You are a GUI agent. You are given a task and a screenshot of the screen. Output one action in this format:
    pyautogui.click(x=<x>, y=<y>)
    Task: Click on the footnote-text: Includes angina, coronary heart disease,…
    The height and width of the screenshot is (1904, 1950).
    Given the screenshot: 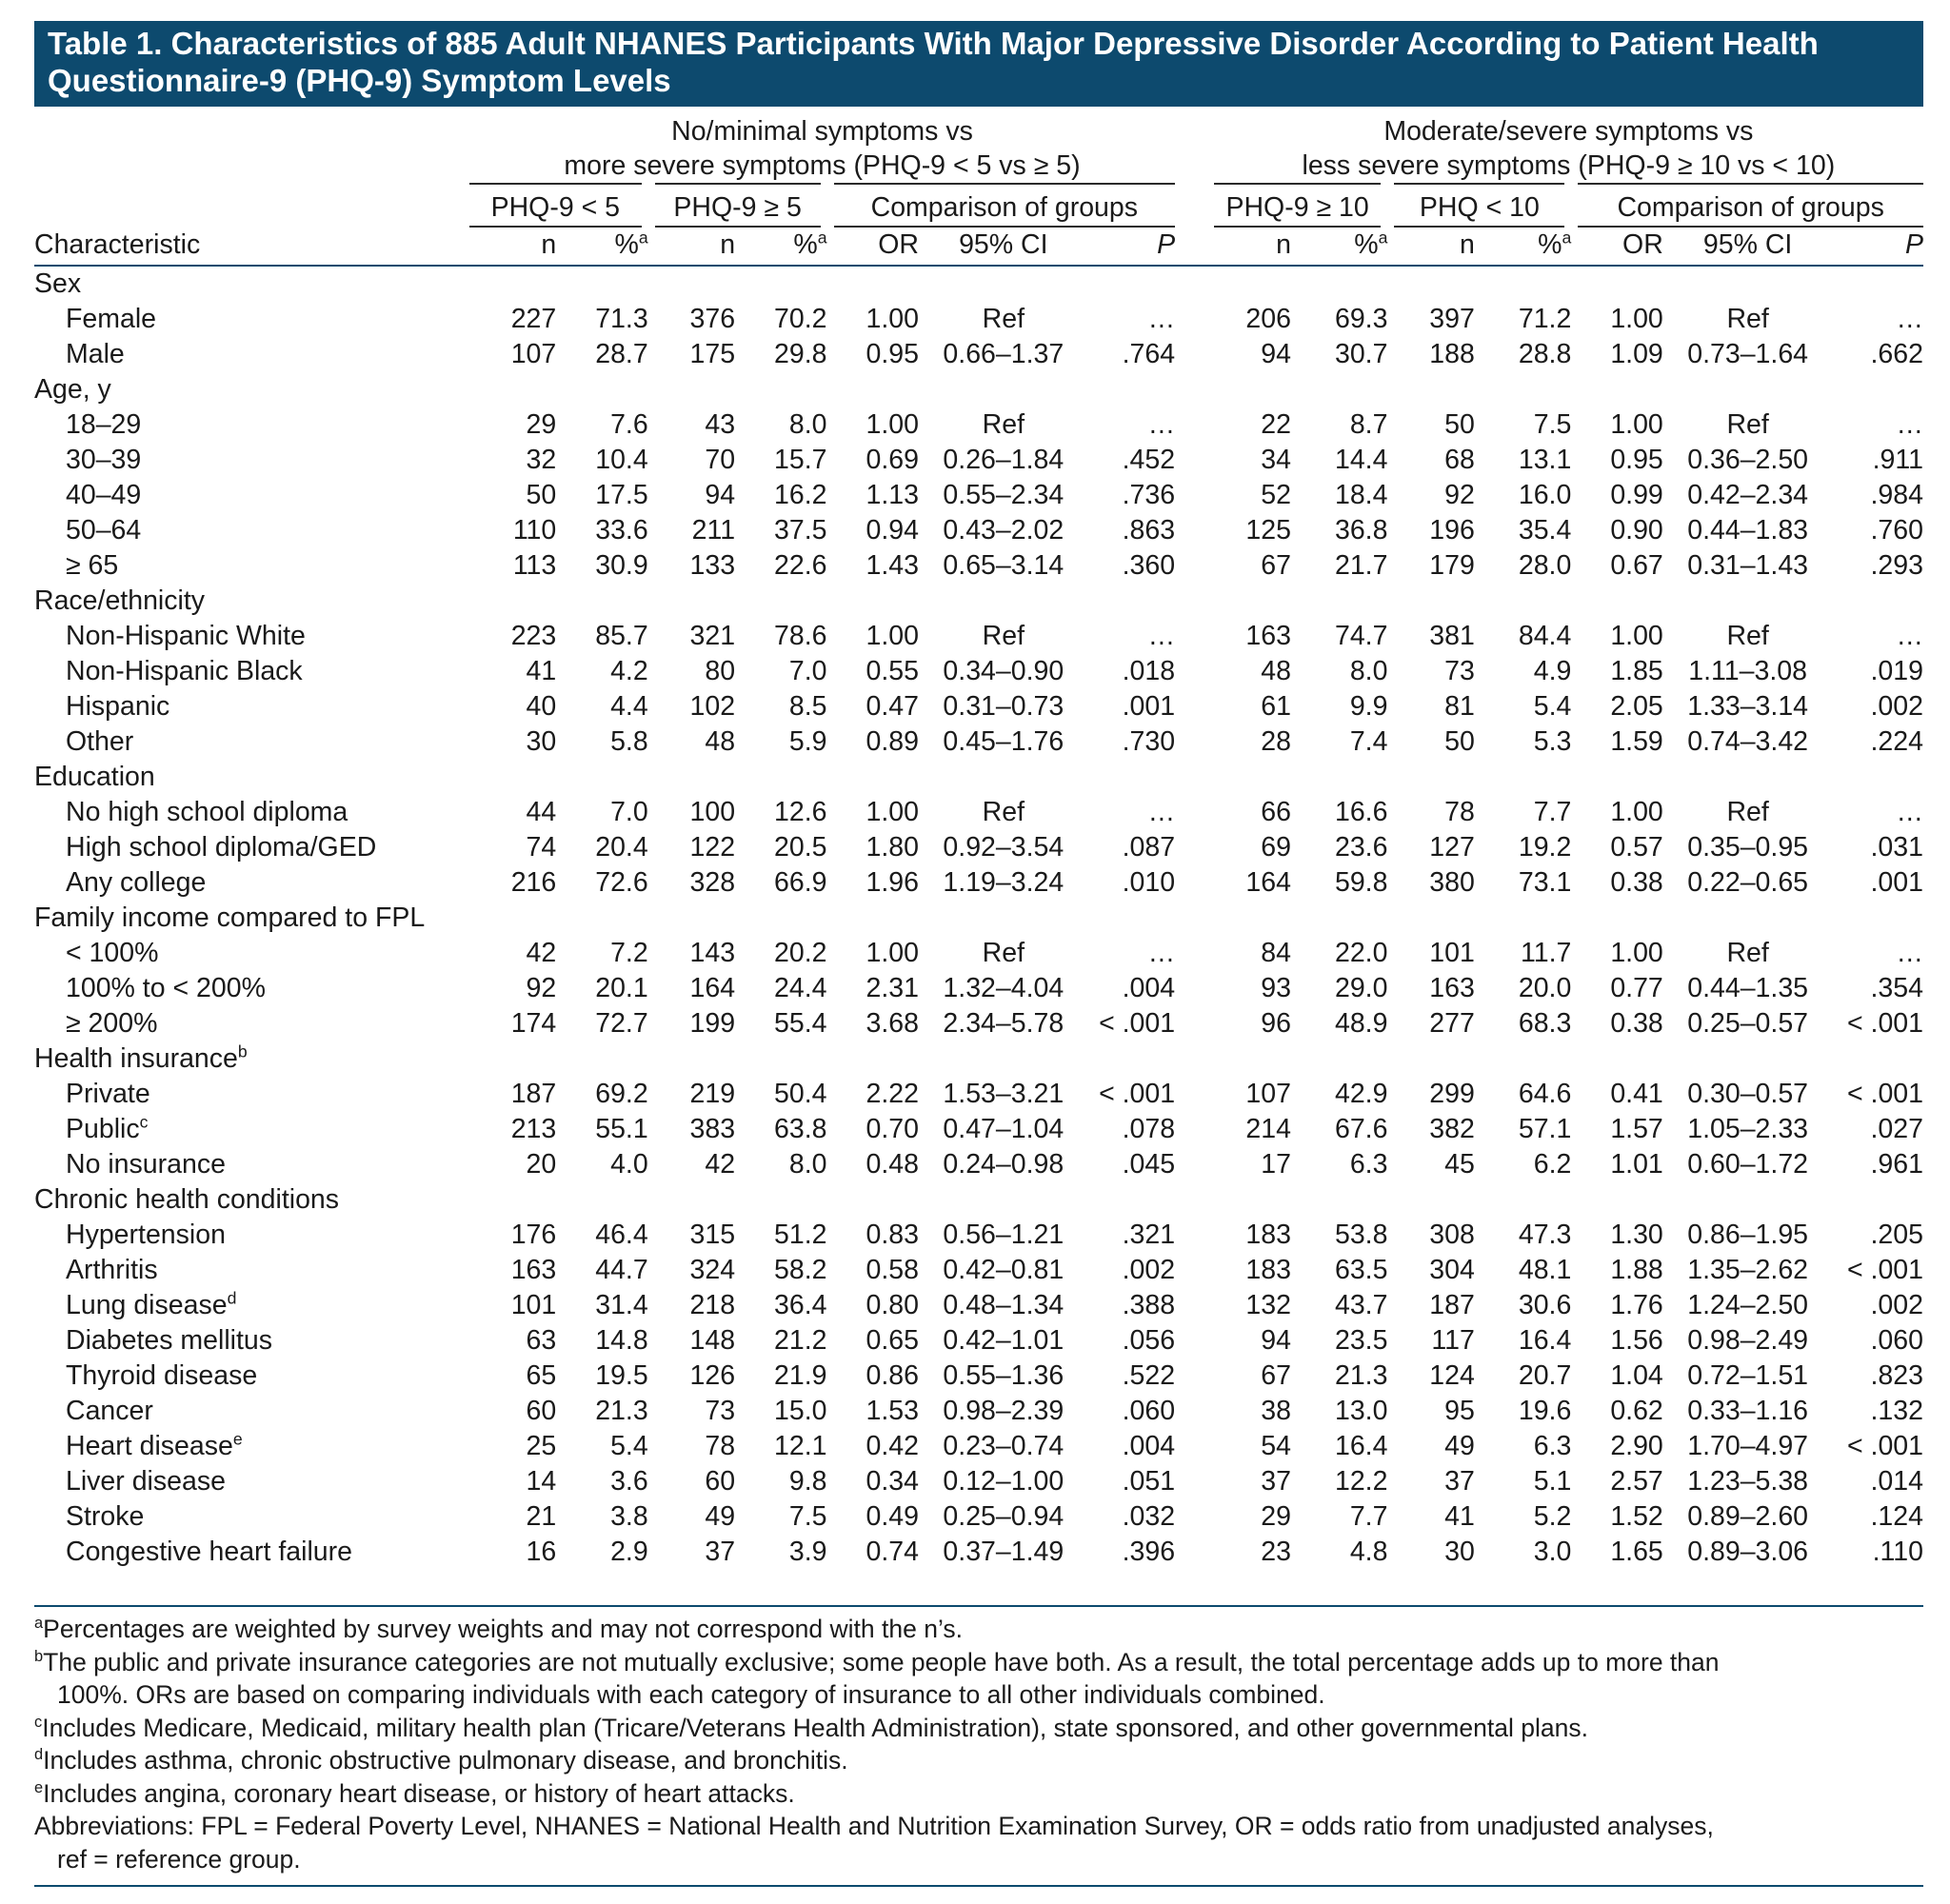 What is the action you would take?
    pyautogui.click(x=419, y=1793)
    